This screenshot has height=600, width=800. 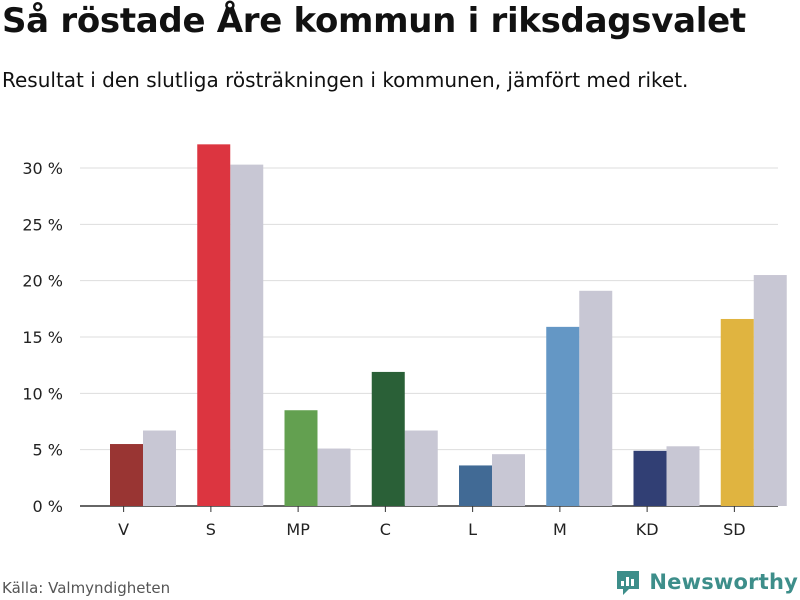 What do you see at coordinates (214, 325) in the screenshot?
I see `bar-kommun-s` at bounding box center [214, 325].